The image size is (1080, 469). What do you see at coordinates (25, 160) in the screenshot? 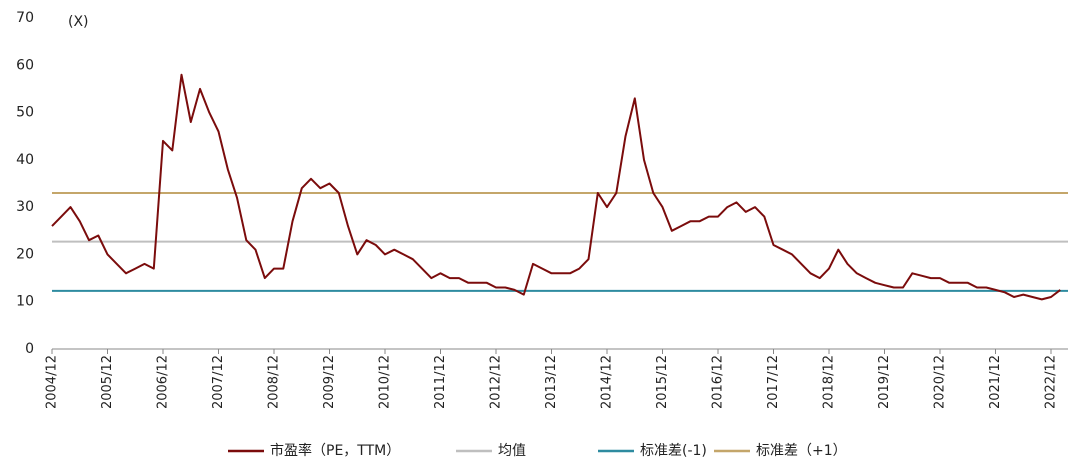
I see `y-tick-label: 40` at bounding box center [25, 160].